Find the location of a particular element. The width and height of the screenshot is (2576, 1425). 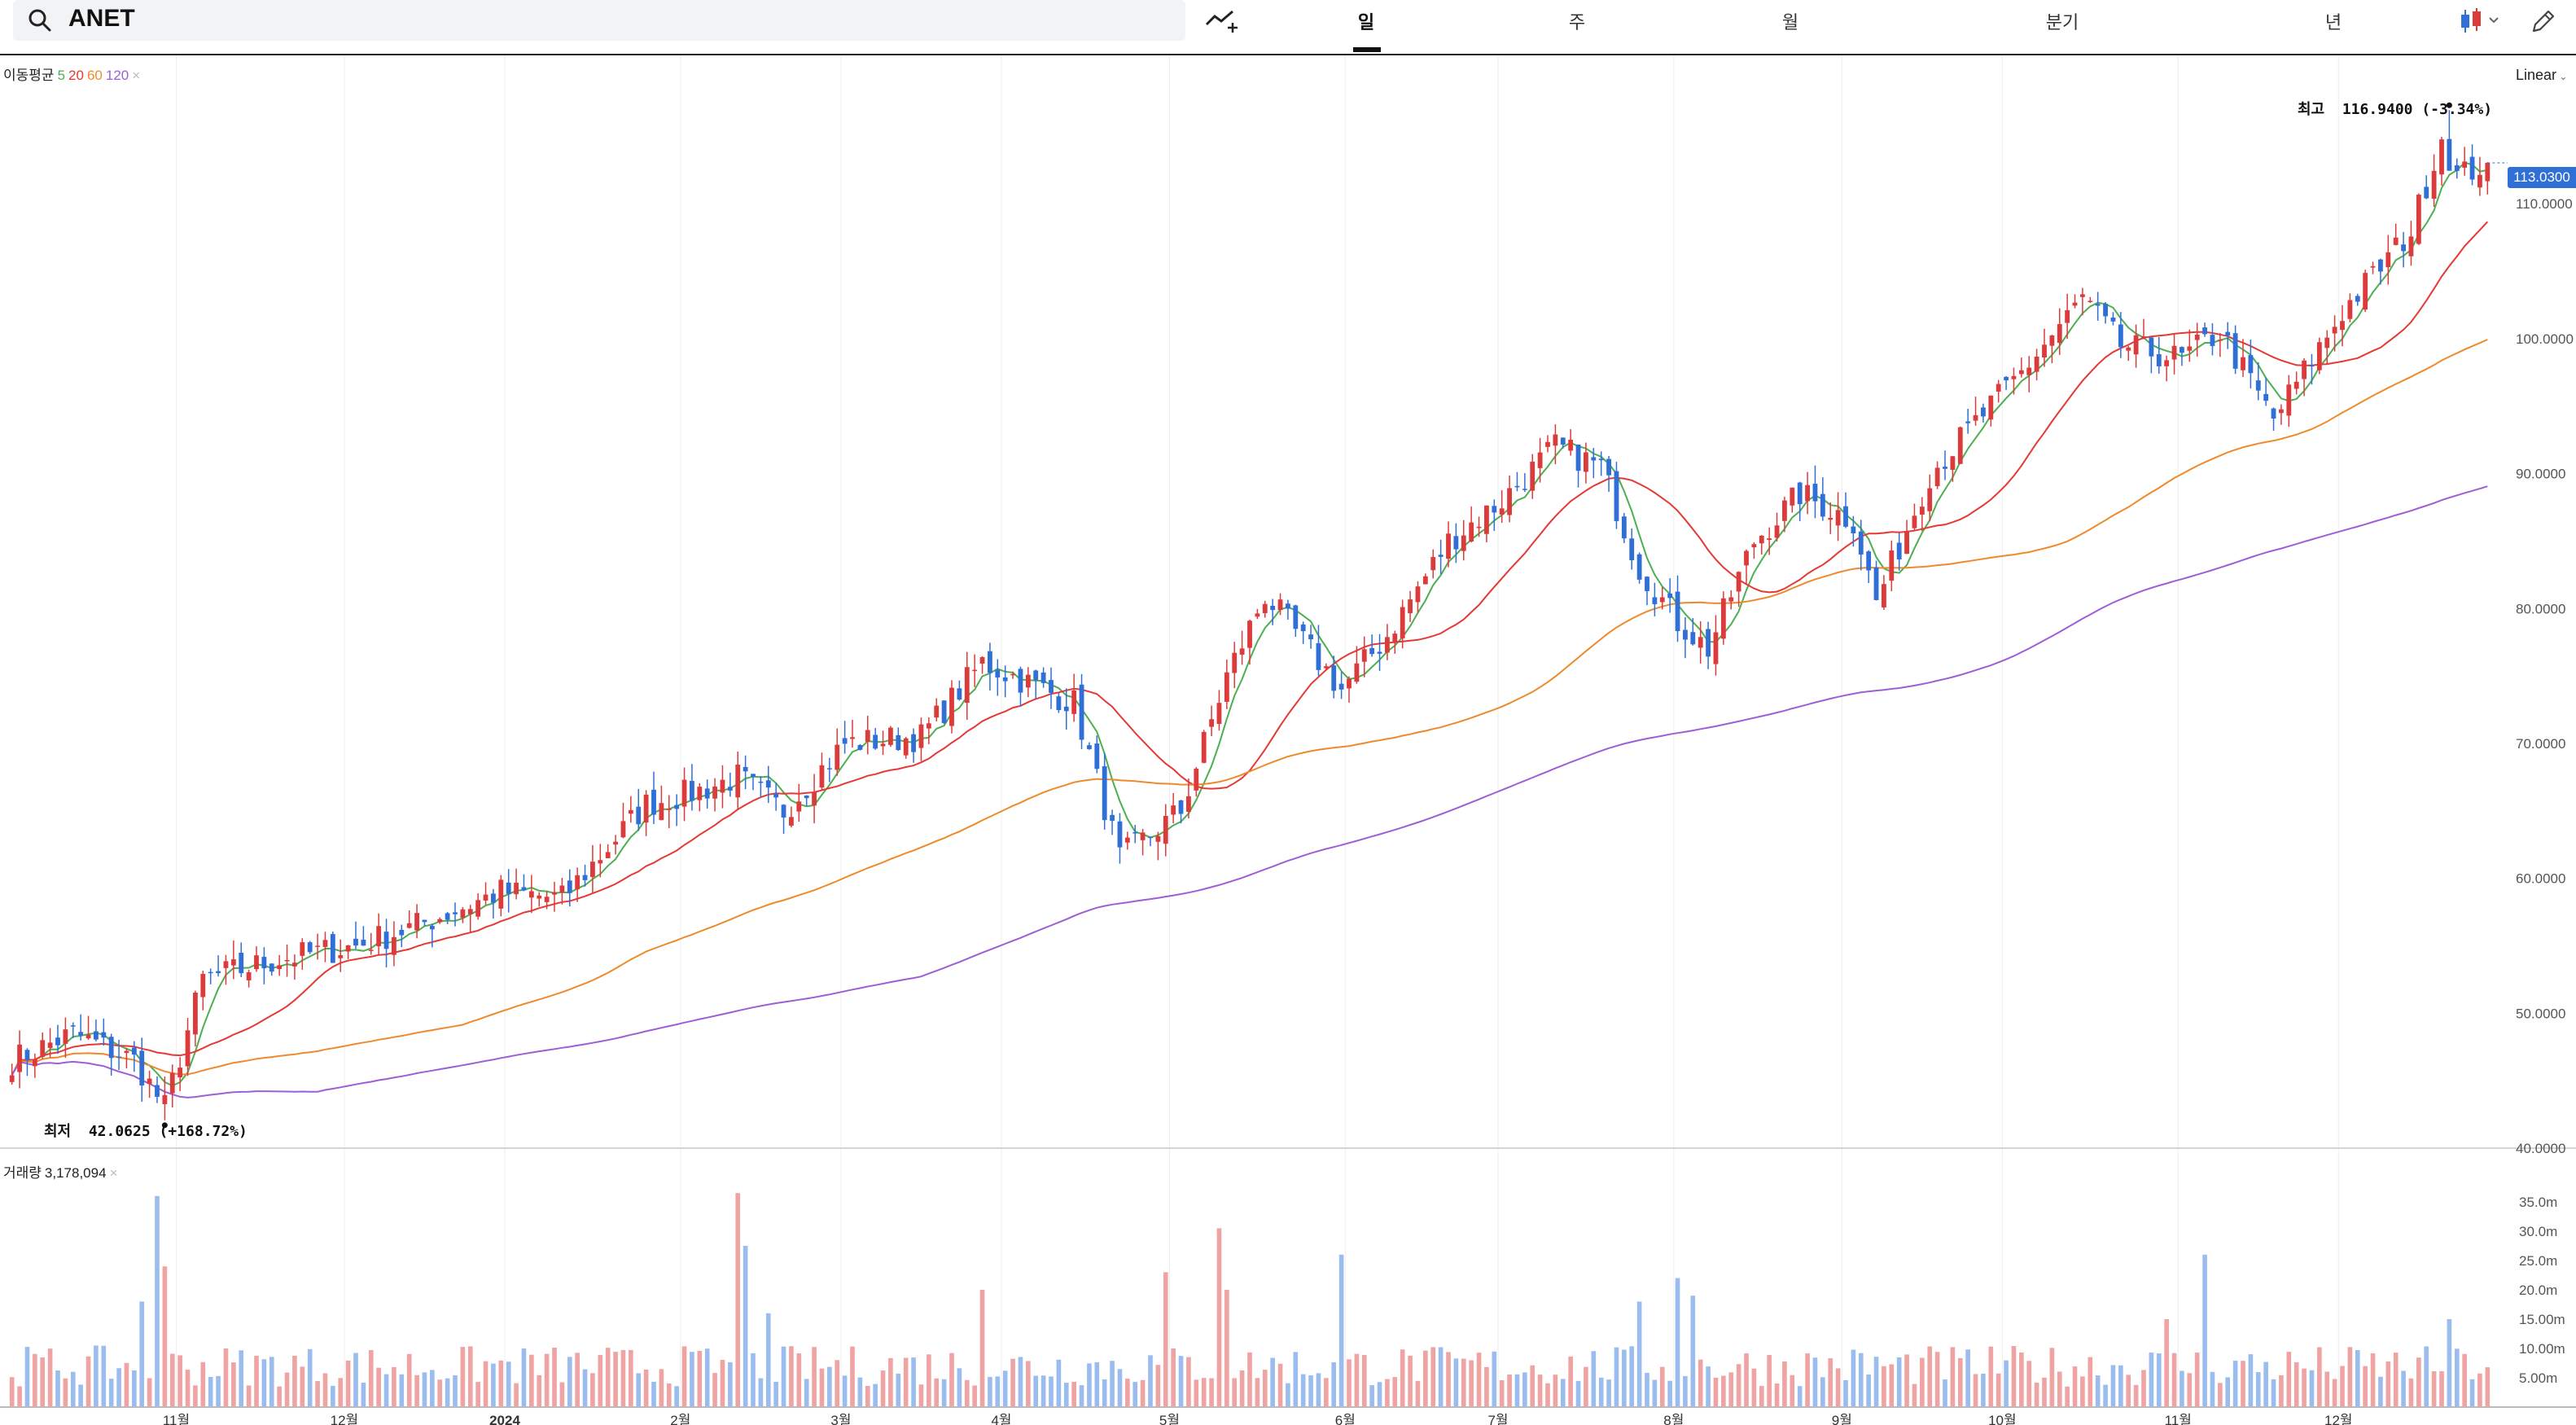

tab-year: 년 is located at coordinates (2333, 22).